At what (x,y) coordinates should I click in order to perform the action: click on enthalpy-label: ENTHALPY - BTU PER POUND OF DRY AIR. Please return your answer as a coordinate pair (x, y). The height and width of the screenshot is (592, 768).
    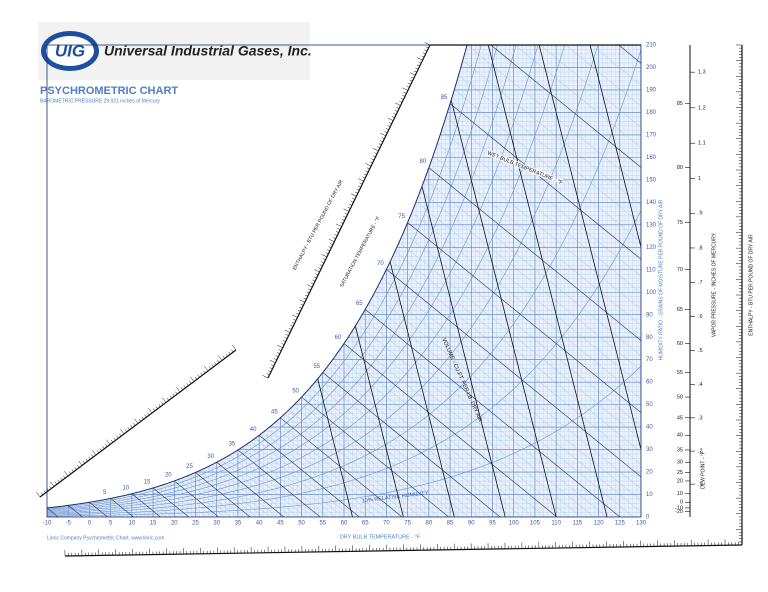
    Looking at the image, I should click on (751, 285).